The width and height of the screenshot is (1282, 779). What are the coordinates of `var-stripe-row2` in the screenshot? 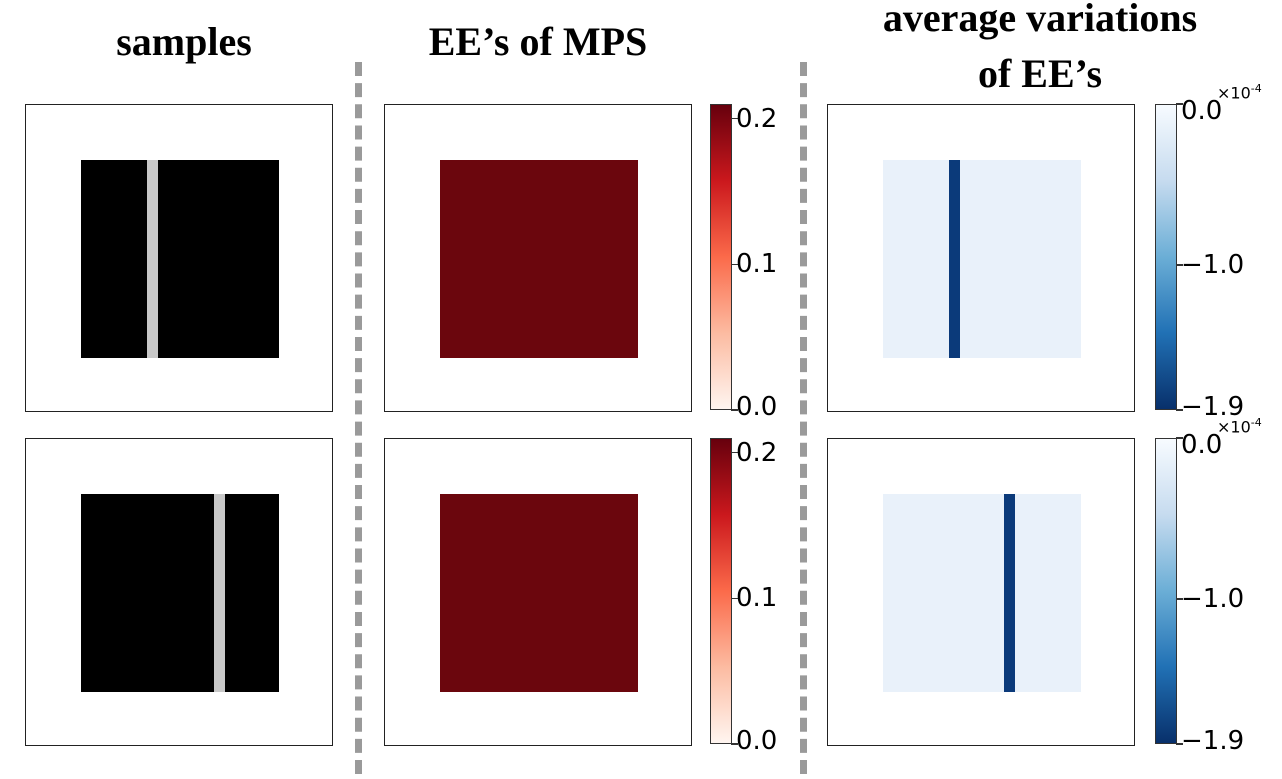 It's located at (1010, 593).